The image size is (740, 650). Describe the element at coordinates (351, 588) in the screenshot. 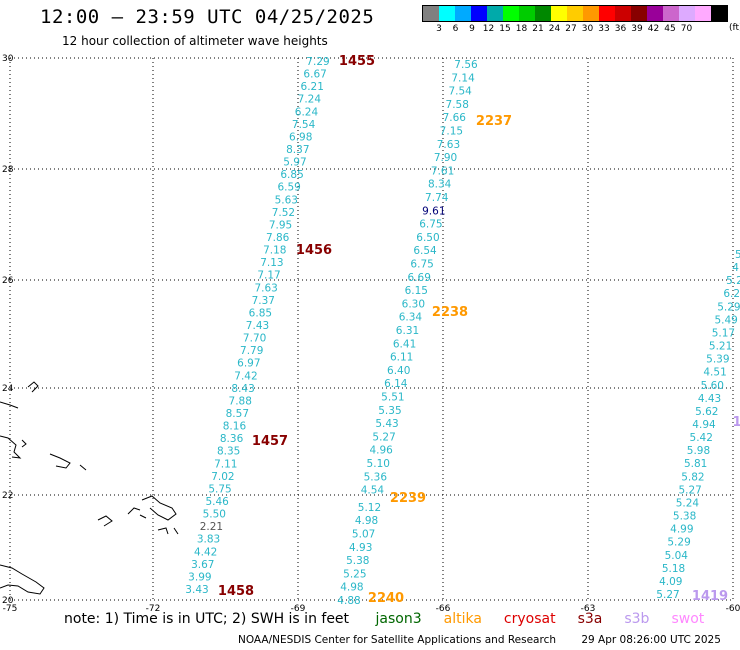

I see `wave-height-value: 4.98` at that location.